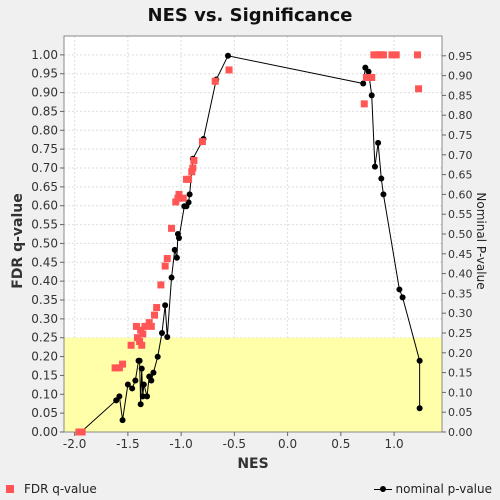 The height and width of the screenshot is (500, 500). I want to click on y-right-tick-label: 0.15, so click(460, 373).